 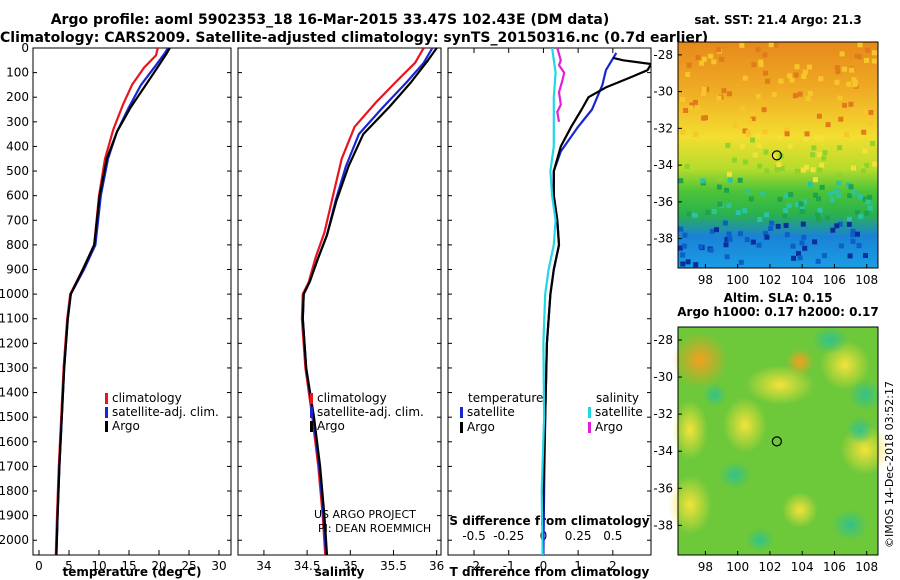 What do you see at coordinates (802, 280) in the screenshot?
I see `sst-lon-tick-label: 104` at bounding box center [802, 280].